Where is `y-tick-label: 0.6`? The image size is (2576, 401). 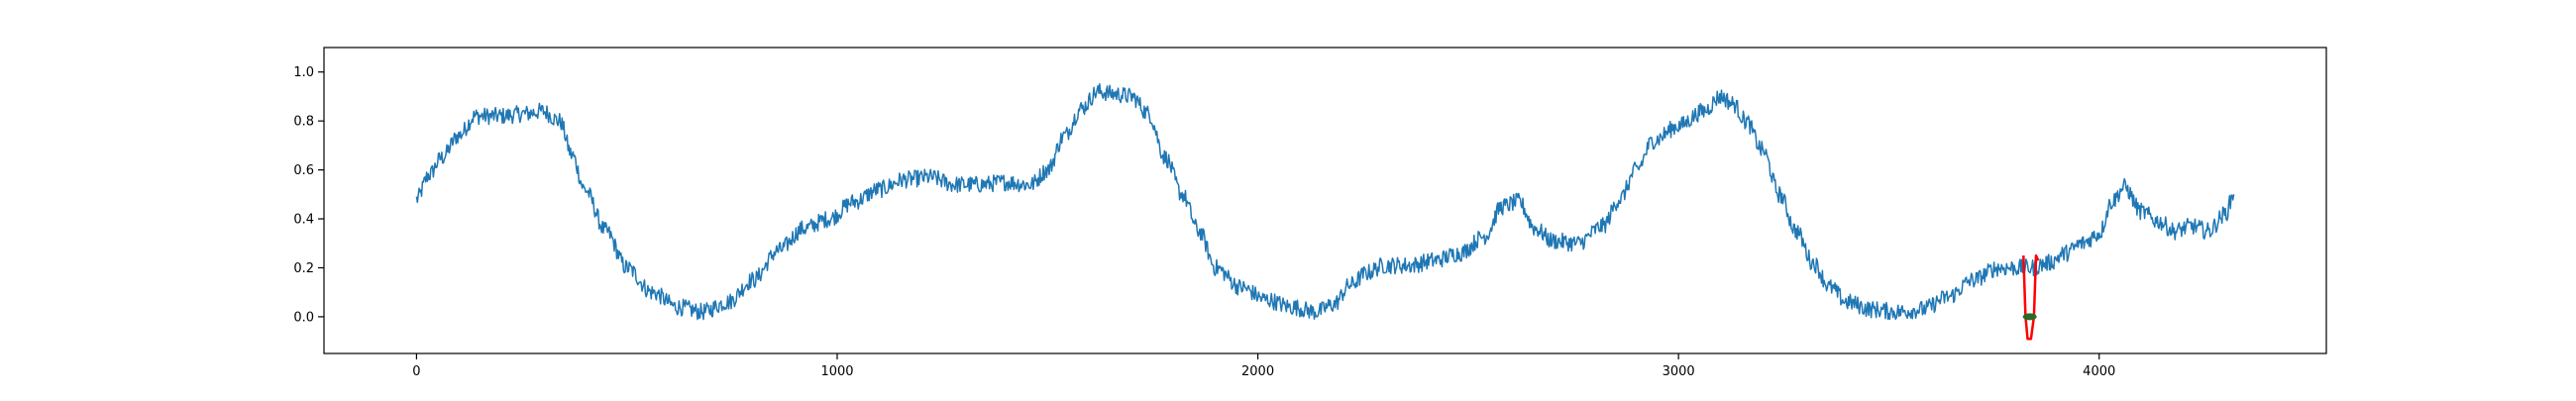
y-tick-label: 0.6 is located at coordinates (303, 170).